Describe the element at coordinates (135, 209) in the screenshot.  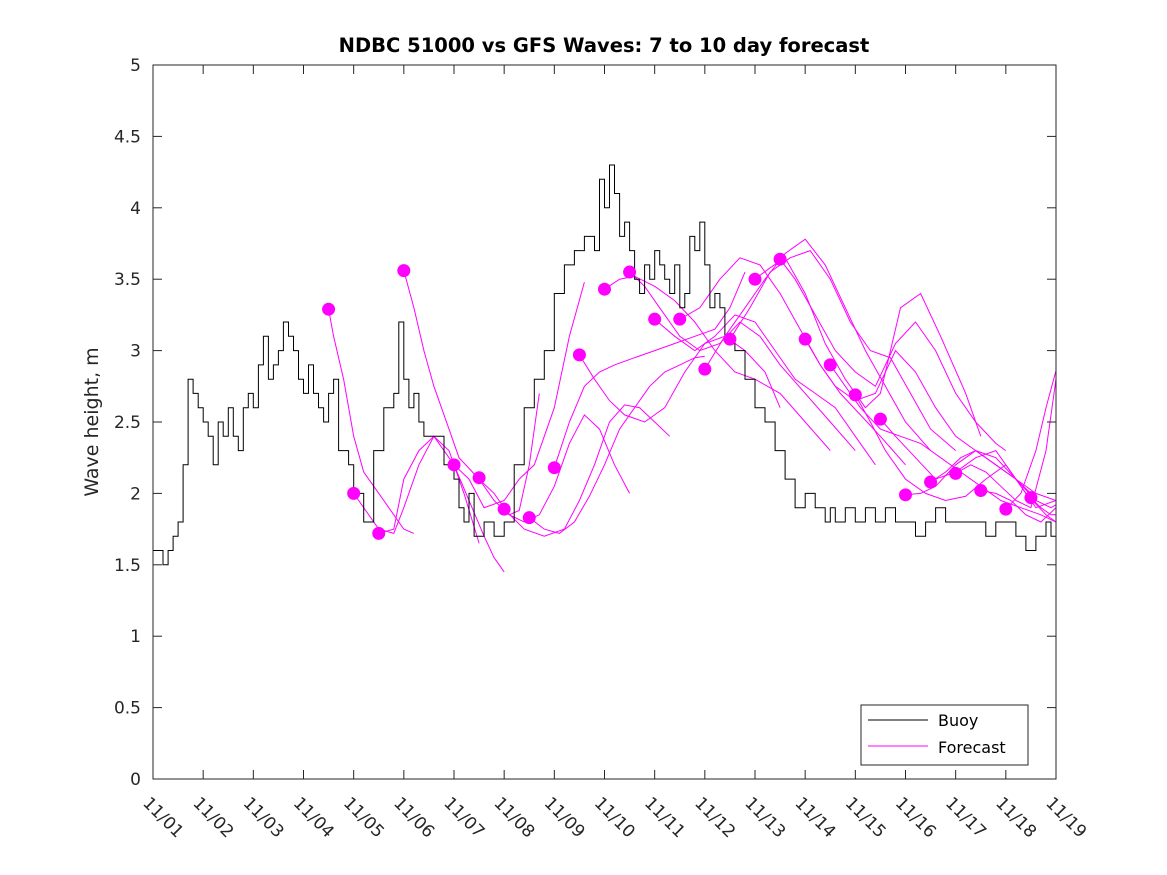
I see `y-tick-label: 4` at that location.